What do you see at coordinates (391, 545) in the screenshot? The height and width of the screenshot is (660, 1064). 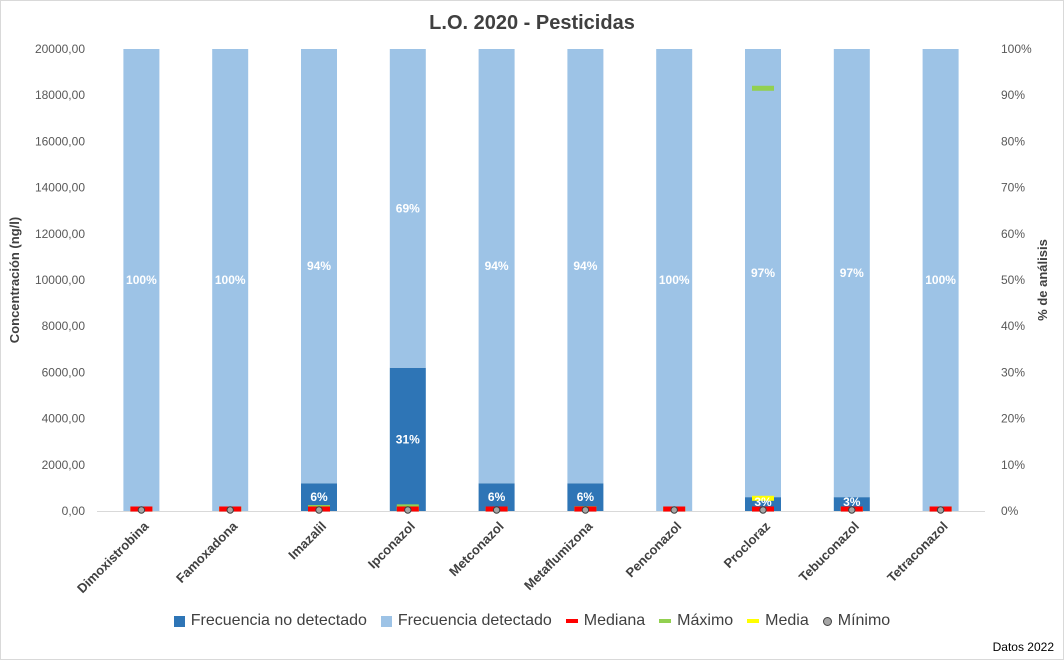 I see `x-tick-label: Ipconazol` at bounding box center [391, 545].